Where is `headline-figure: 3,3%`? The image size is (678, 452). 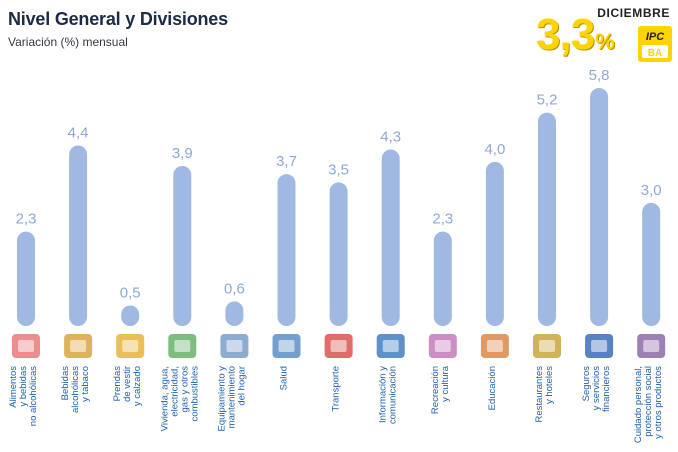
headline-figure: 3,3% is located at coordinates (575, 35).